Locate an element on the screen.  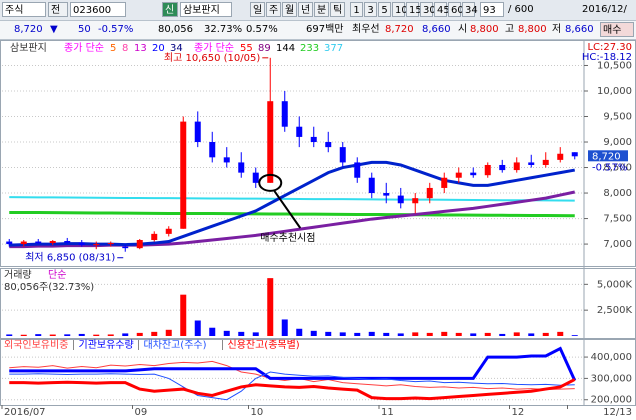
y-tick-label: 400,000 is located at coordinates (611, 357).